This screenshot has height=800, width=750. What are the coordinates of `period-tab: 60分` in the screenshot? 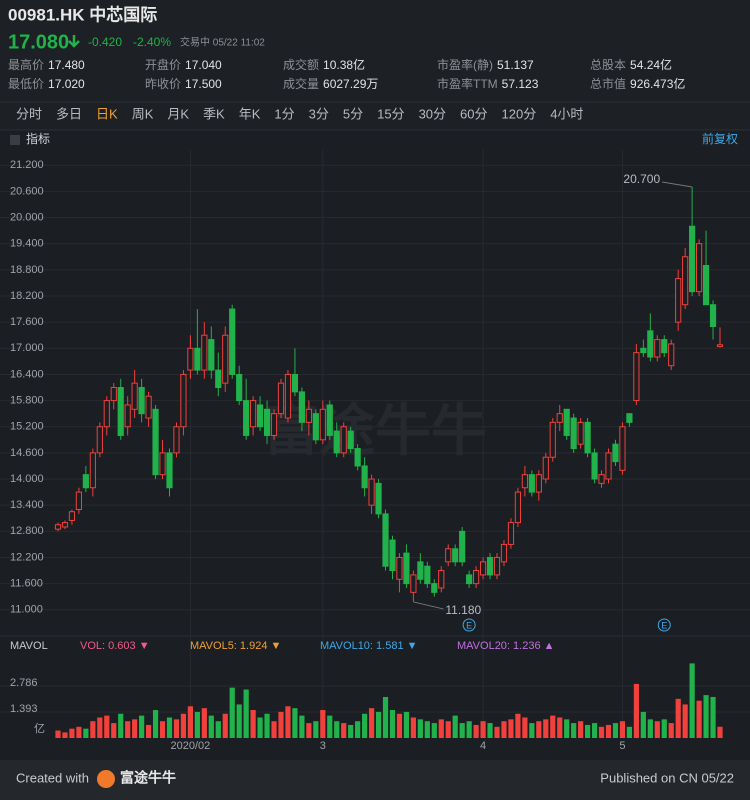 It's located at (473, 113).